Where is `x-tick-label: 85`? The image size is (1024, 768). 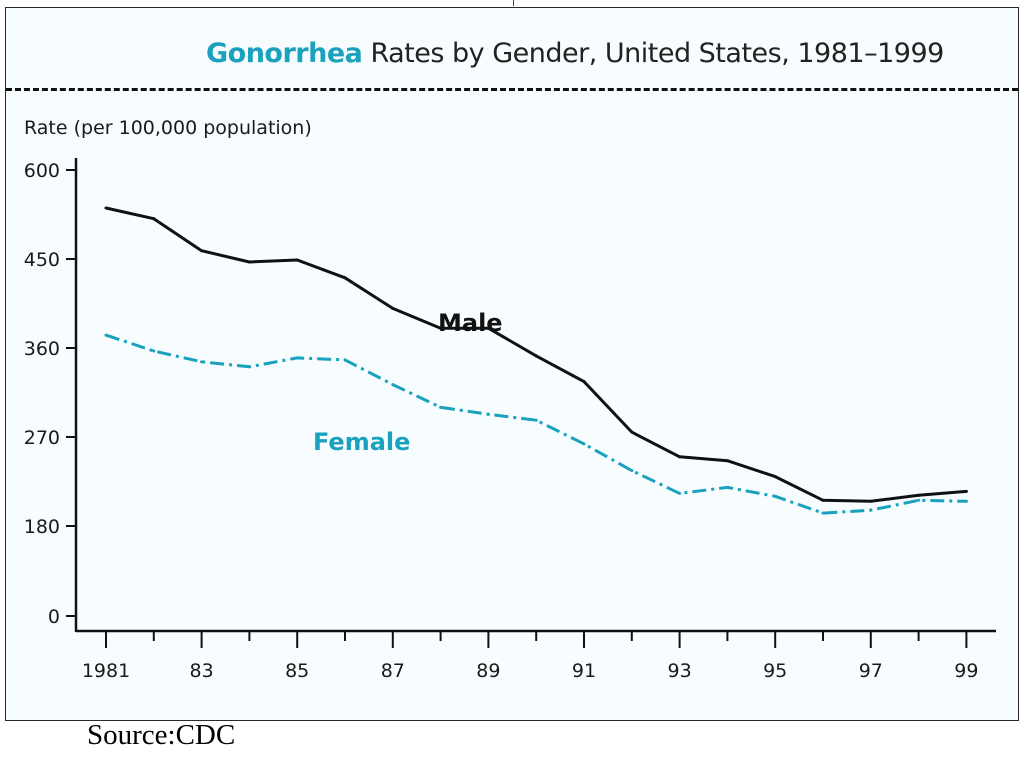
x-tick-label: 85 is located at coordinates (297, 671).